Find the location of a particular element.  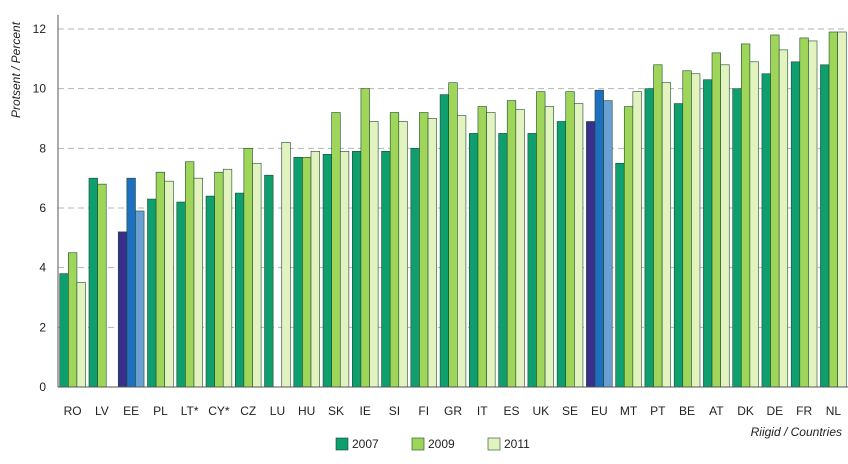

bar-HU-2009 is located at coordinates (307, 272).